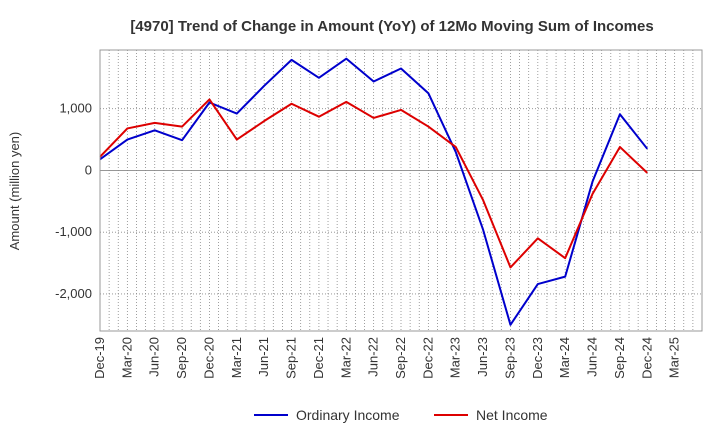 This screenshot has height=440, width=720. I want to click on x-tick-label: Mar-24, so click(564, 357).